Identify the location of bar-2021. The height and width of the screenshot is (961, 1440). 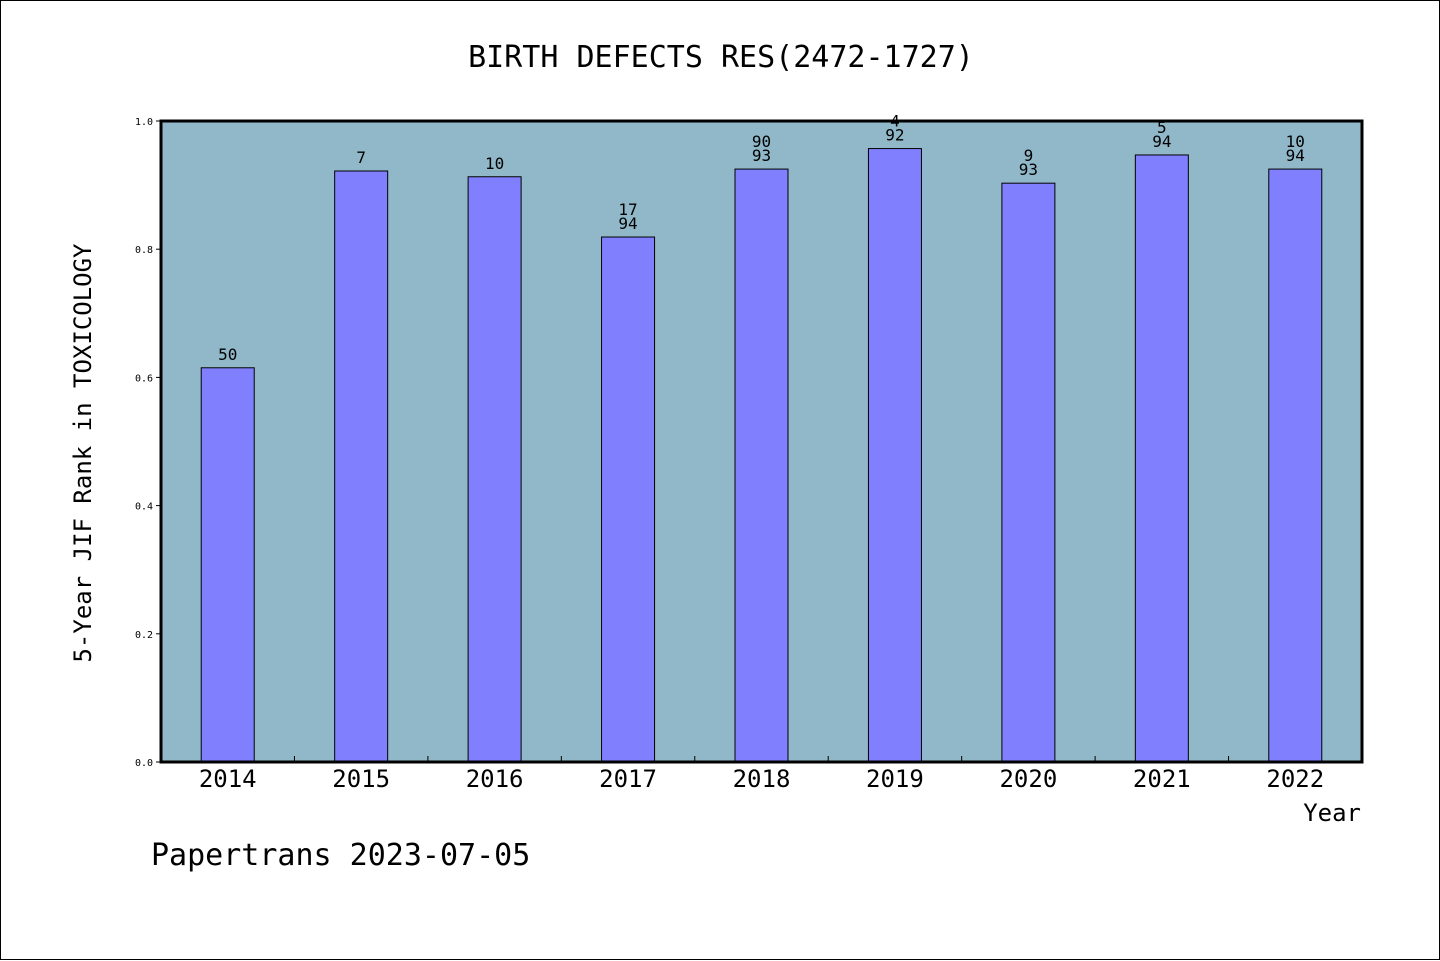
(1161, 458).